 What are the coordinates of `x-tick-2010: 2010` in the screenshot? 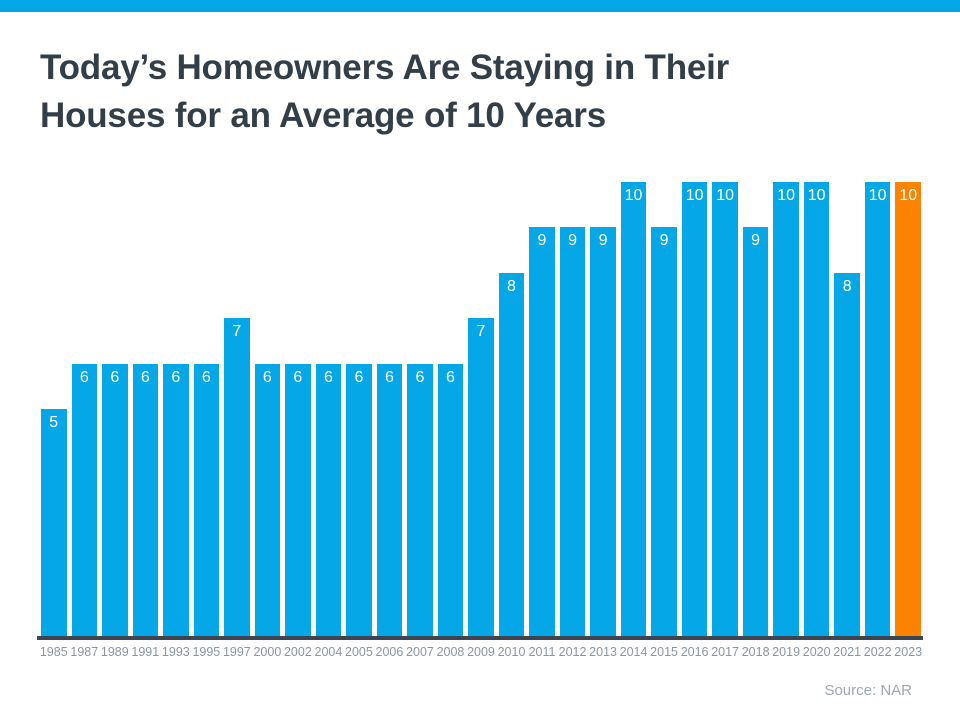 It's located at (511, 652).